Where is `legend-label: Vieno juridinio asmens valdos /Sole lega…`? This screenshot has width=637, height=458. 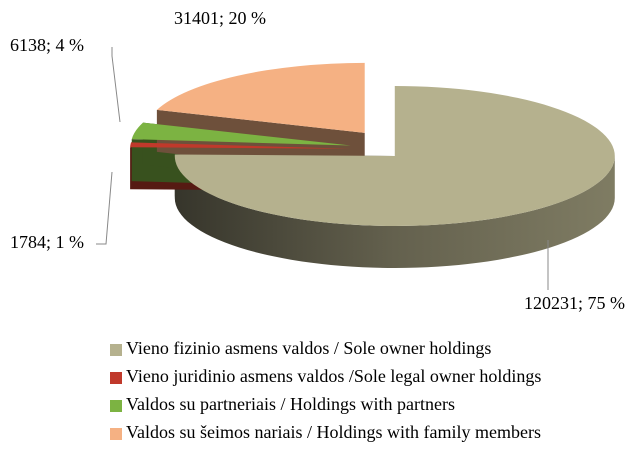
legend-label: Vieno juridinio asmens valdos /Sole lega… is located at coordinates (333, 376).